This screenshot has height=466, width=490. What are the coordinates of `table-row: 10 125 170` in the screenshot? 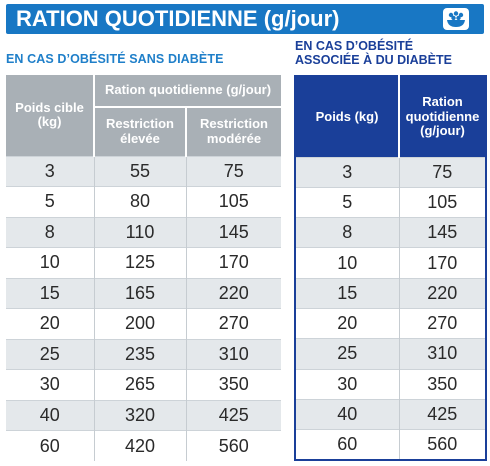 It's located at (143, 262).